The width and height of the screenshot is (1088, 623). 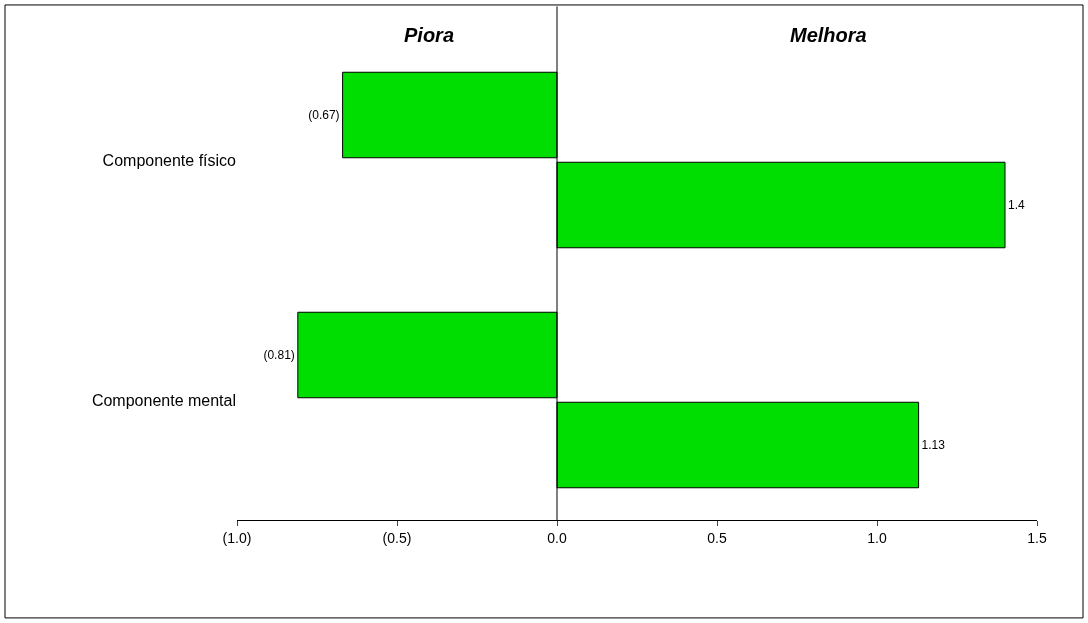 I want to click on x-tick-label: 0.0, so click(x=557, y=537).